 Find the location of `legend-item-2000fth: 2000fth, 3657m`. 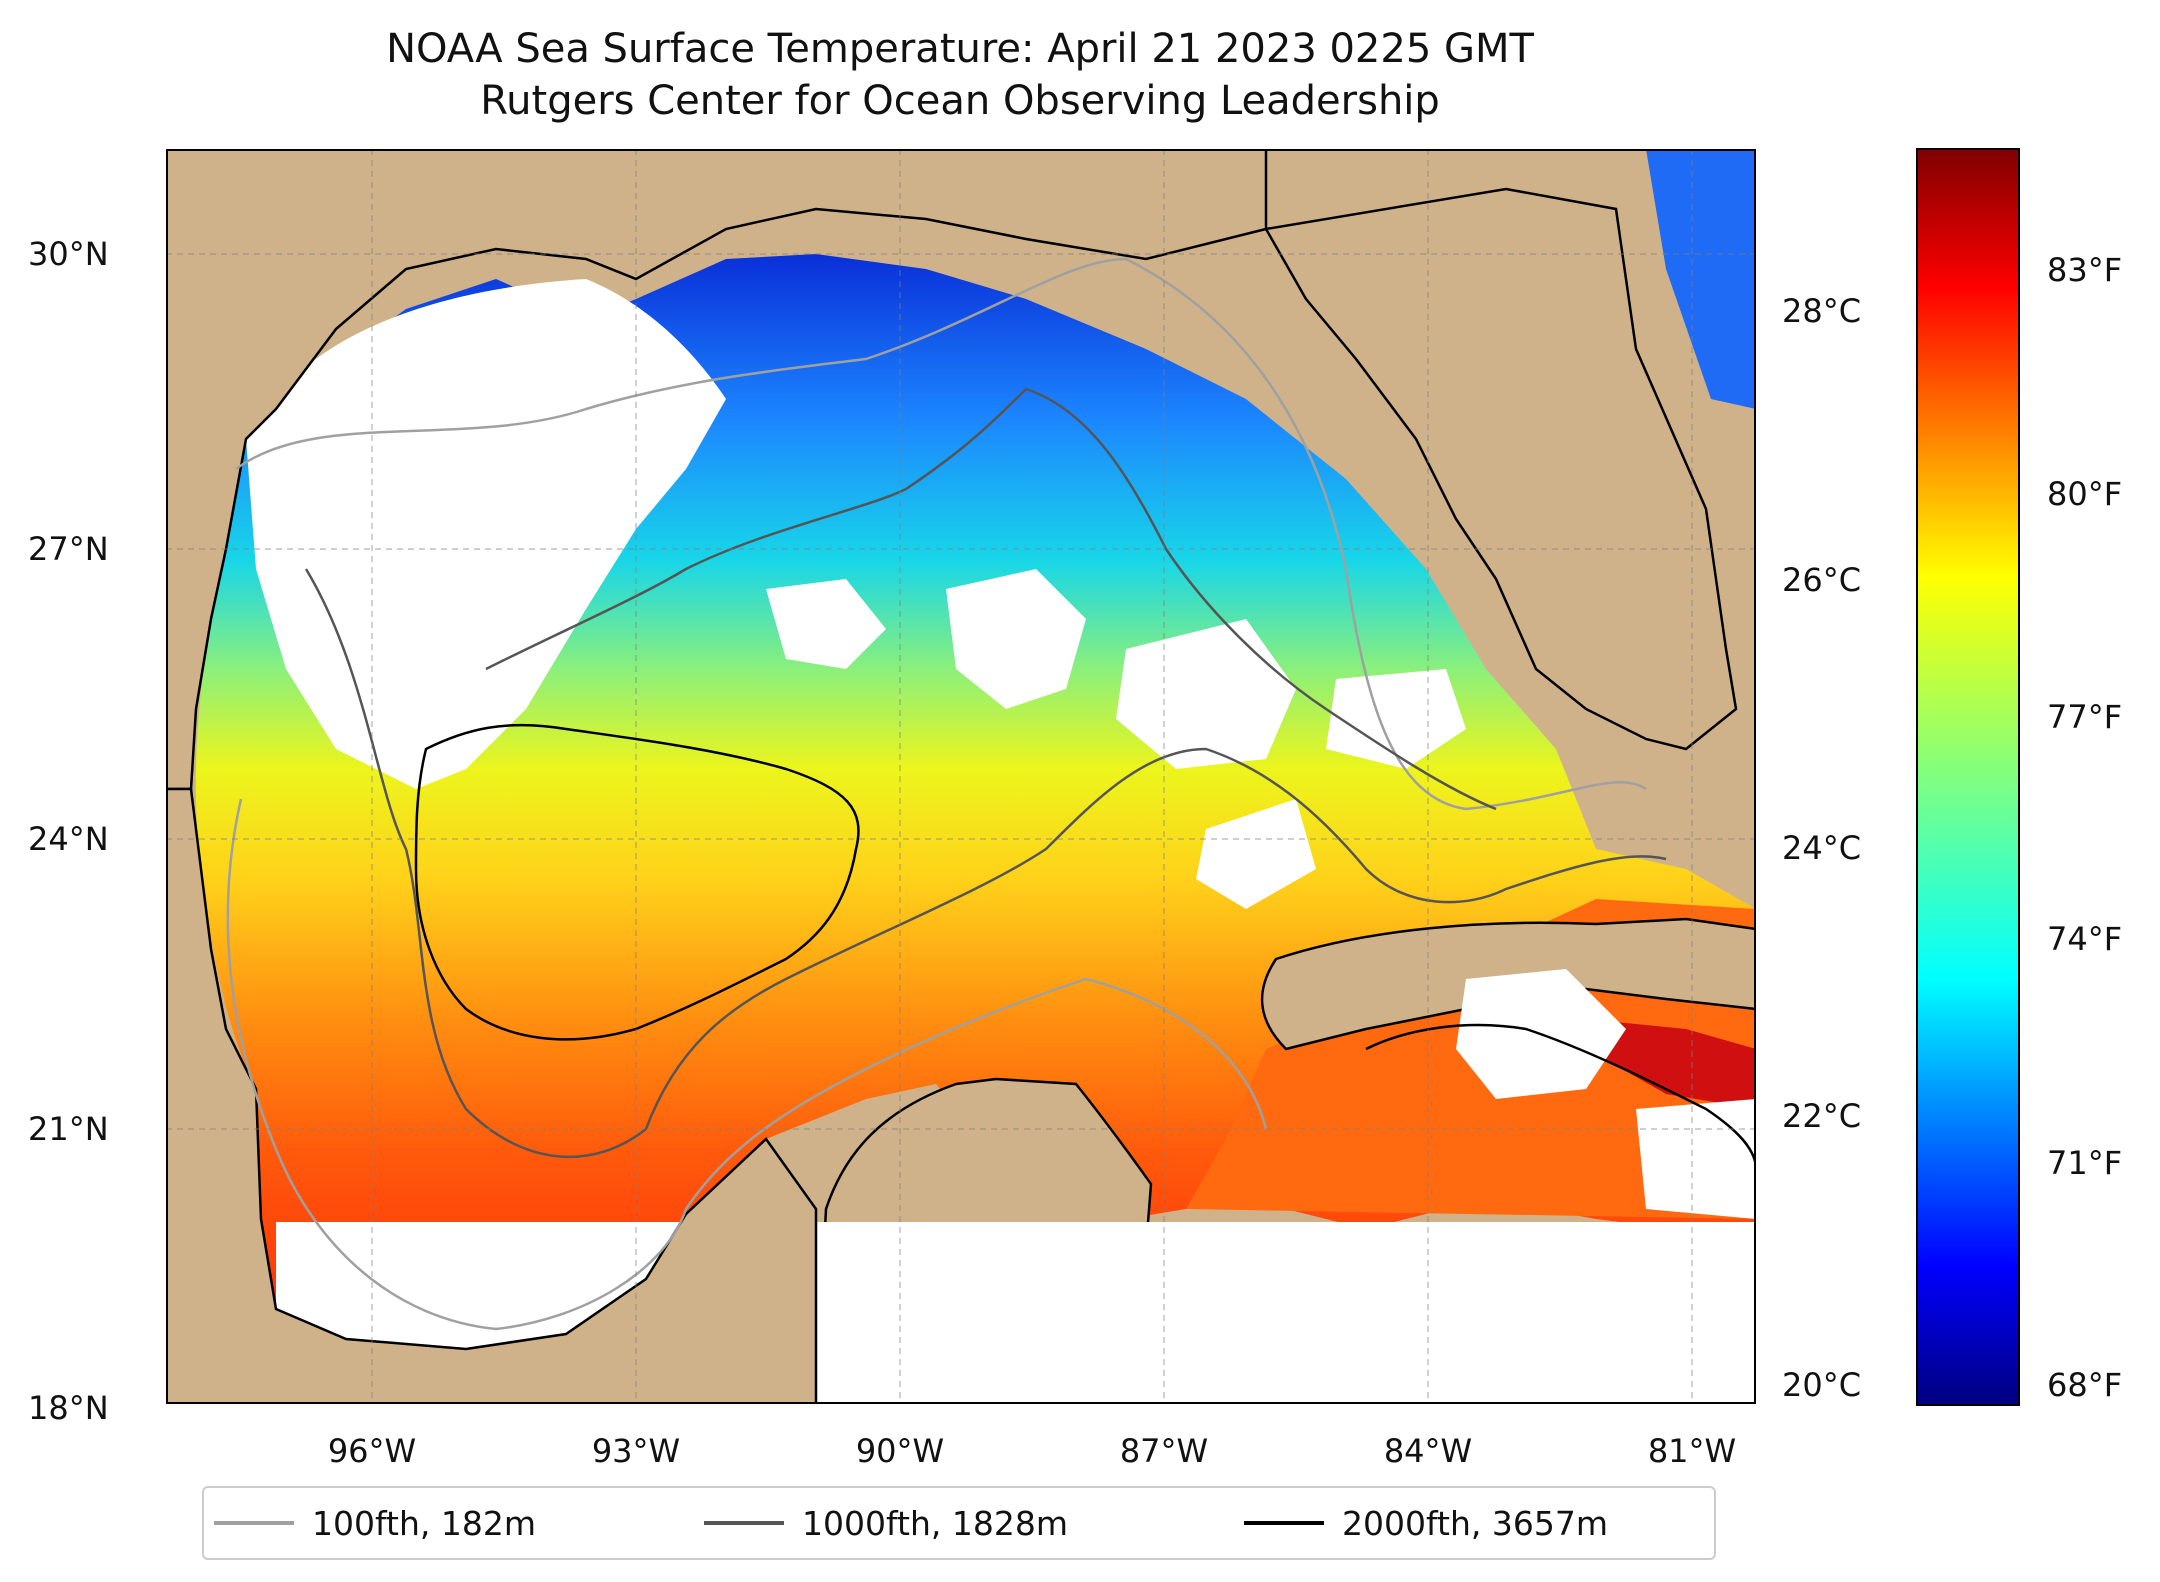

legend-item-2000fth: 2000fth, 3657m is located at coordinates (1426, 1523).